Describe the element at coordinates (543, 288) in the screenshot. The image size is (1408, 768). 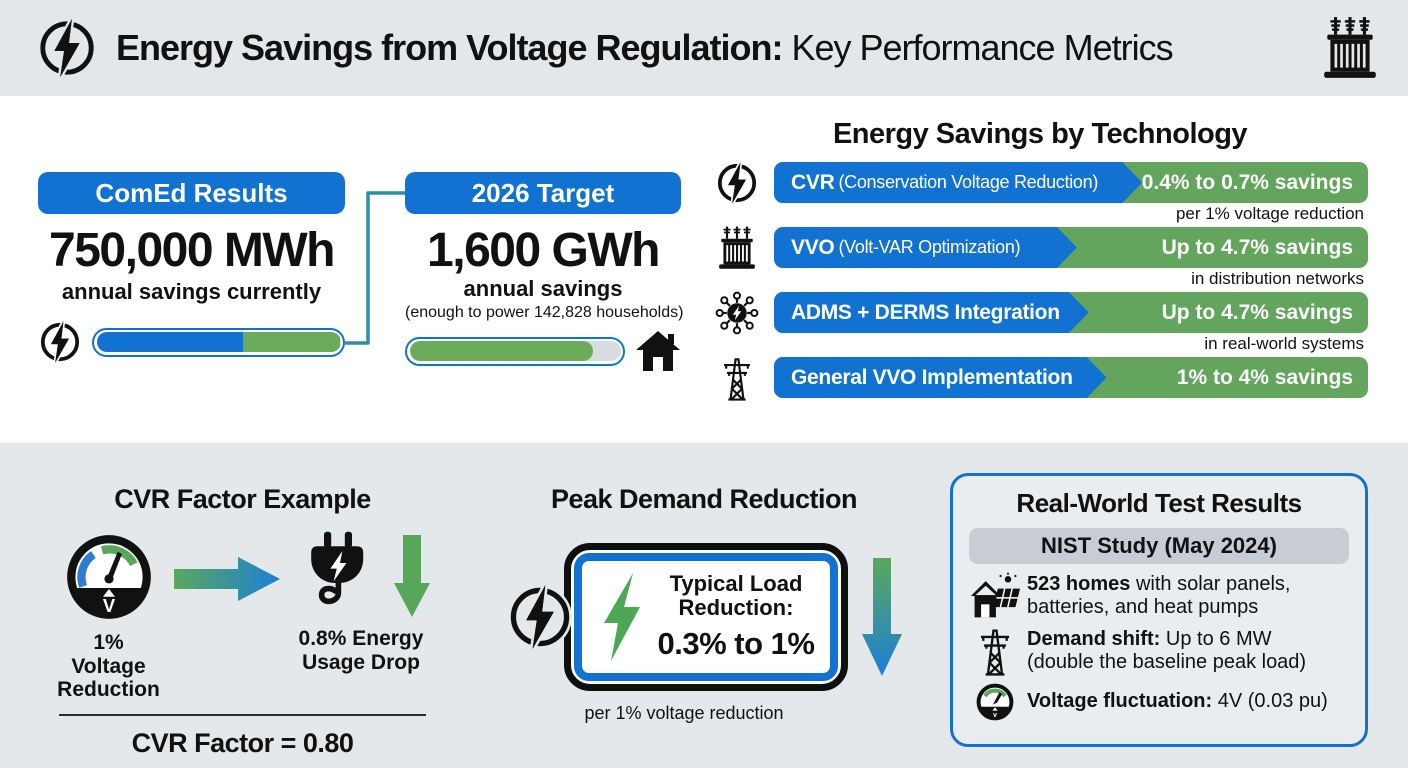
I see `target-caption: annual savings` at that location.